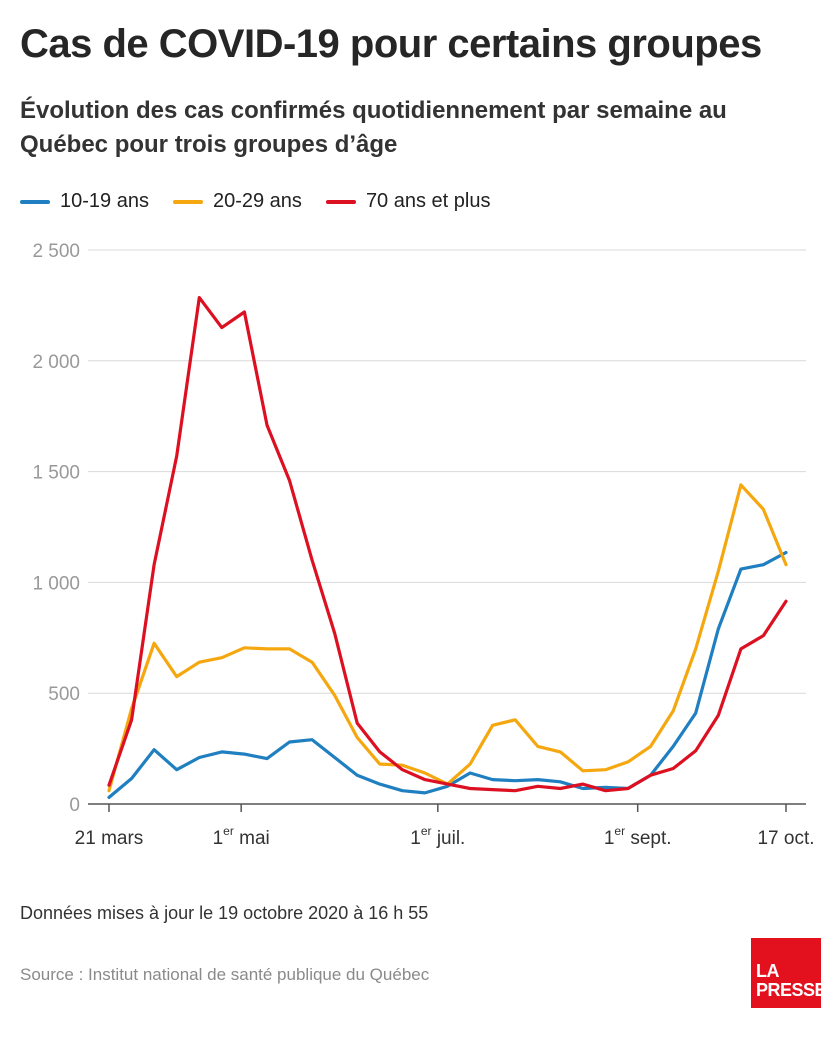 This screenshot has width=840, height=1040. I want to click on legend-item-10-19: 10-19 ans, so click(84, 201).